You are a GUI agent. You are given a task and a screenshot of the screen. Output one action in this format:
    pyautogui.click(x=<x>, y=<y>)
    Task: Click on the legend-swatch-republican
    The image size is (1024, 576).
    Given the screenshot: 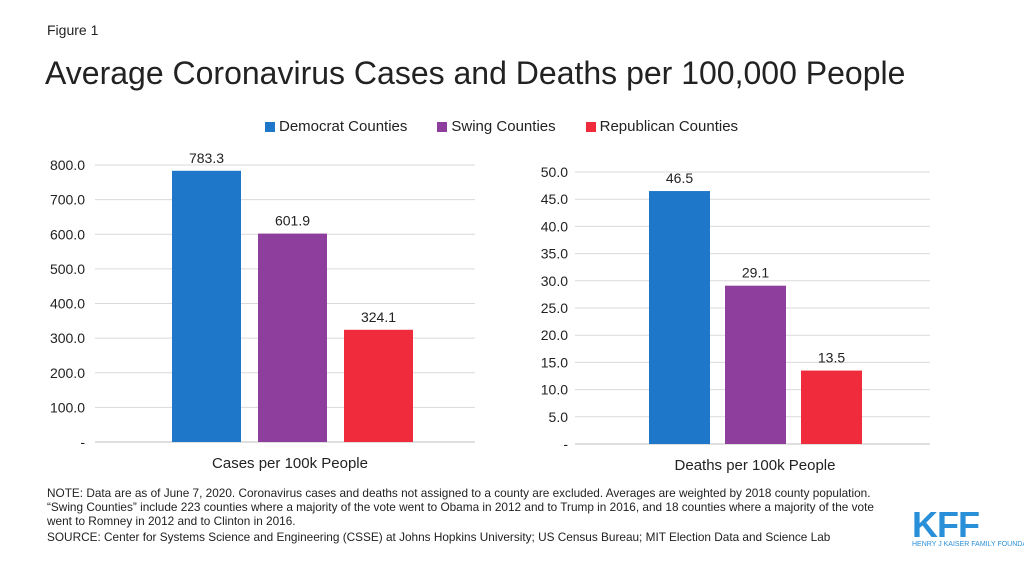 What is the action you would take?
    pyautogui.click(x=590, y=126)
    